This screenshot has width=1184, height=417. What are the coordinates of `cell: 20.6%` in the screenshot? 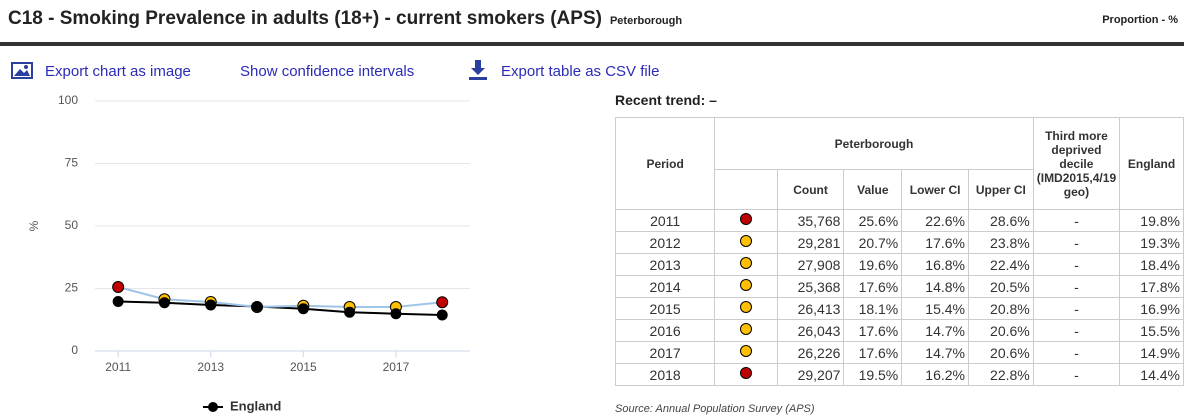 It's located at (1000, 352).